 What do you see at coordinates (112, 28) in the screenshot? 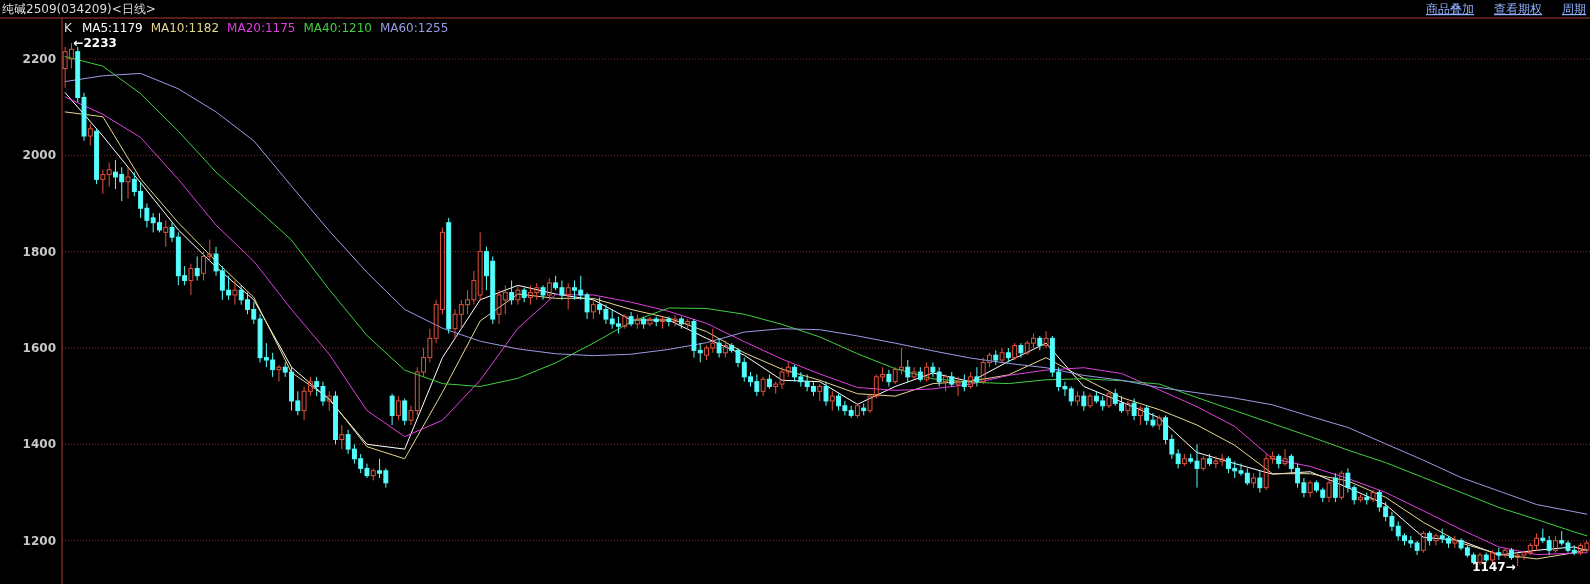
I see `text: MA5:1179` at bounding box center [112, 28].